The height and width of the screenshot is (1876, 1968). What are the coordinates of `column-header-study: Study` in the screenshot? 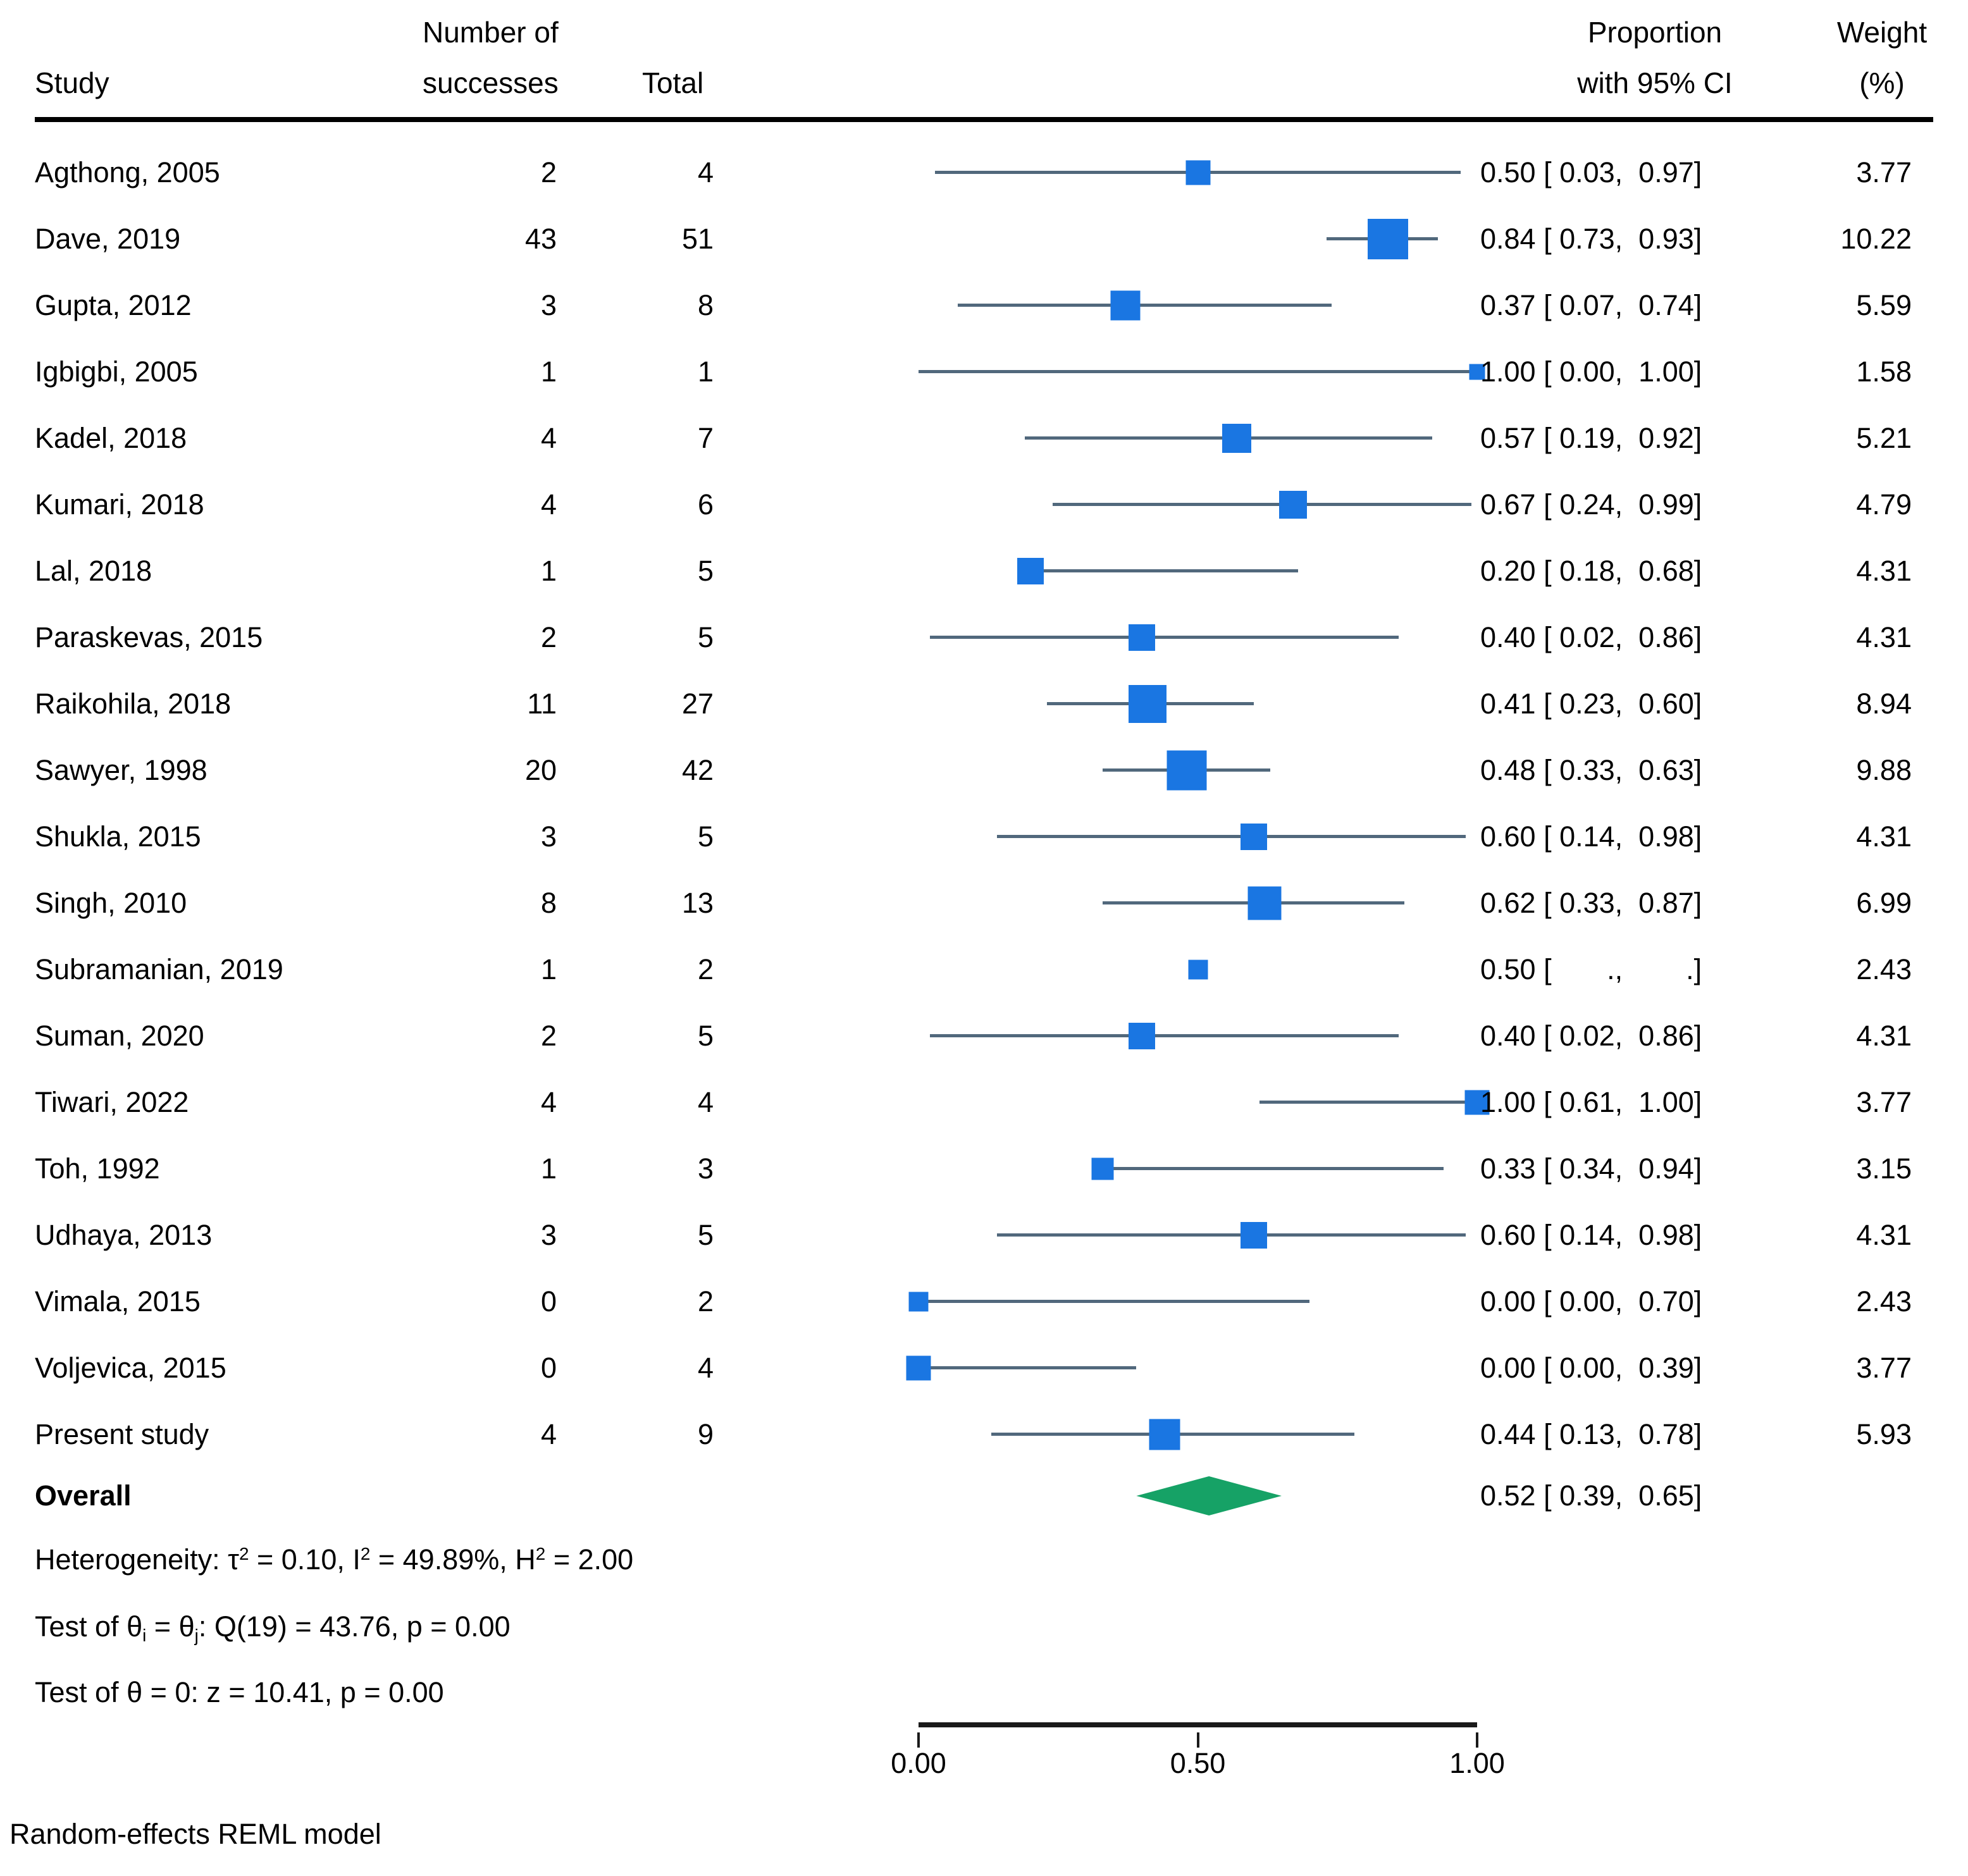 It's located at (72, 82).